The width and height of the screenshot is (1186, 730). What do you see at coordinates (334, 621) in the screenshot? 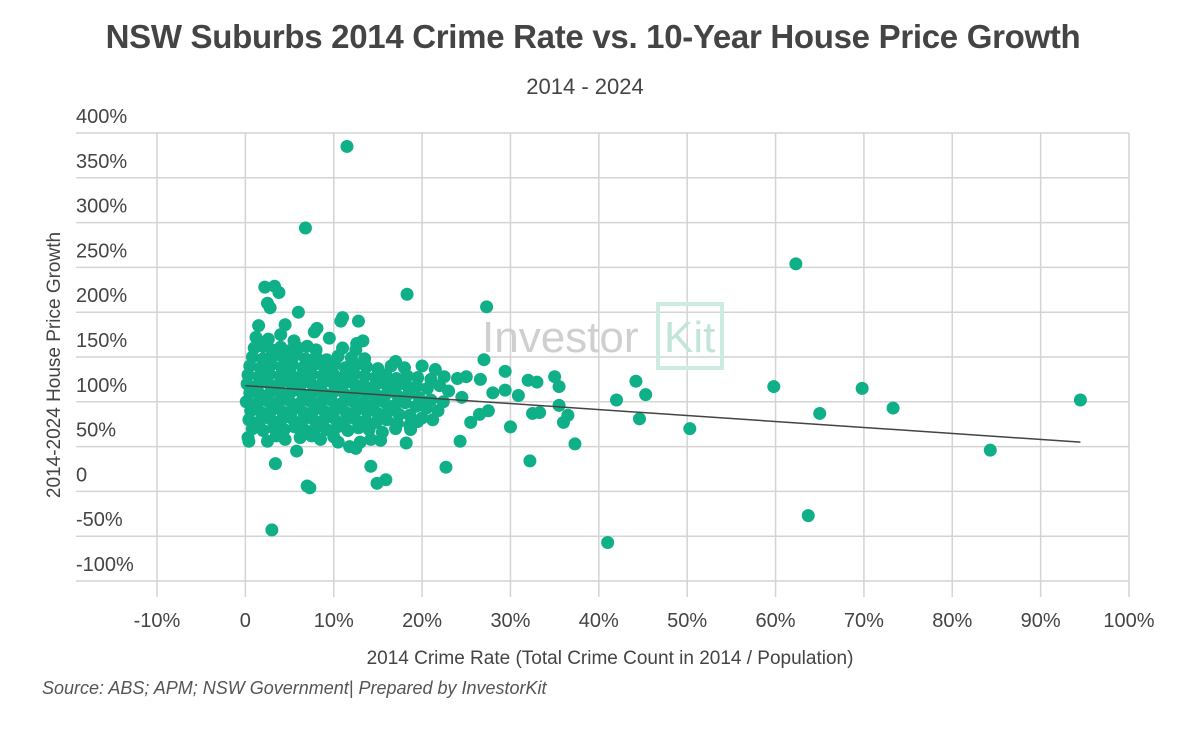
I see `x-tick-label: 10%` at bounding box center [334, 621].